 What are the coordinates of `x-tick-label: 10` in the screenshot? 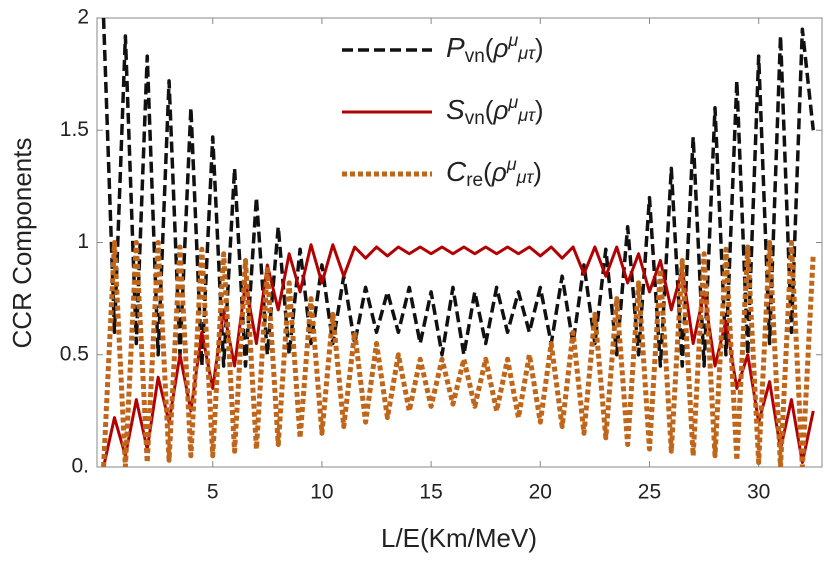 It's located at (321, 492).